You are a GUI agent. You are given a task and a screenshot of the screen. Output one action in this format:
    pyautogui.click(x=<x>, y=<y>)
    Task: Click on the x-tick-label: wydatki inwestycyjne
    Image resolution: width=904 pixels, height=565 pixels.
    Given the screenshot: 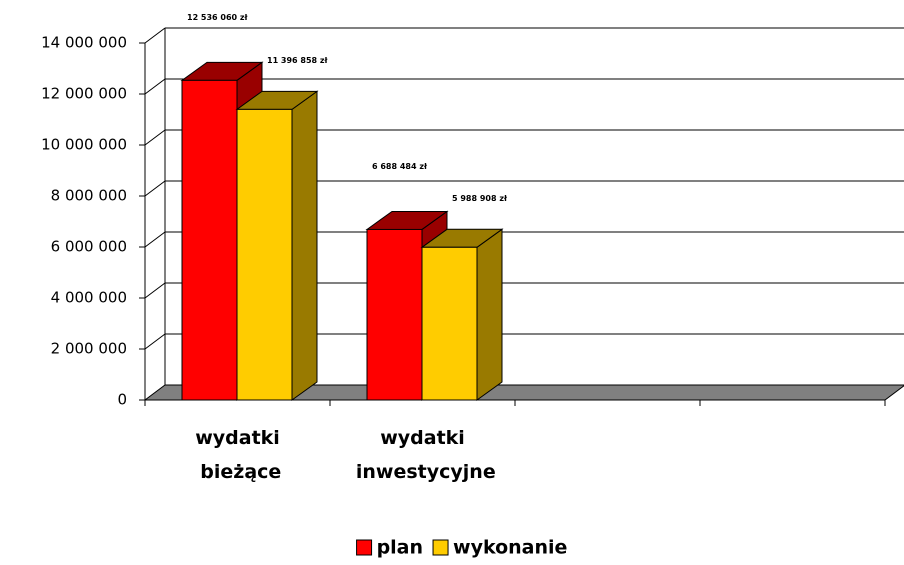 What is the action you would take?
    pyautogui.click(x=422, y=455)
    